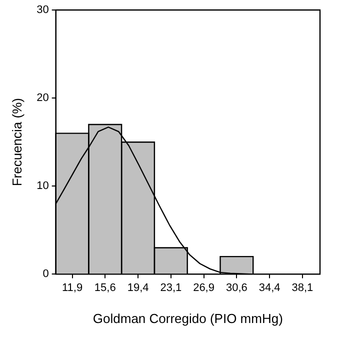 The image size is (338, 345). I want to click on x-tick-label: 15,6, so click(105, 288).